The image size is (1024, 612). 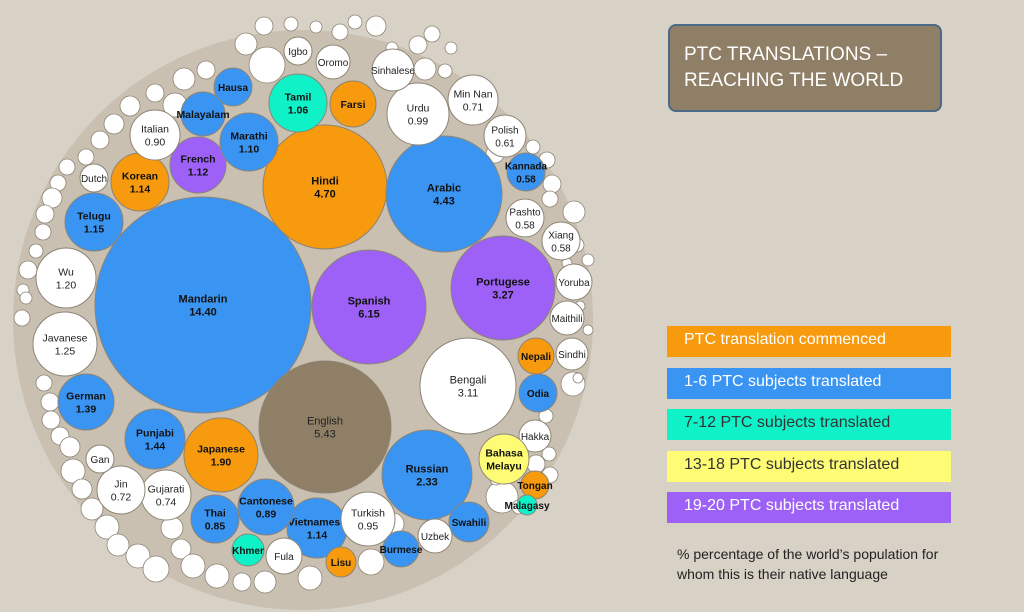 I want to click on bubble-yoruba-label: Yoruba, so click(x=574, y=283).